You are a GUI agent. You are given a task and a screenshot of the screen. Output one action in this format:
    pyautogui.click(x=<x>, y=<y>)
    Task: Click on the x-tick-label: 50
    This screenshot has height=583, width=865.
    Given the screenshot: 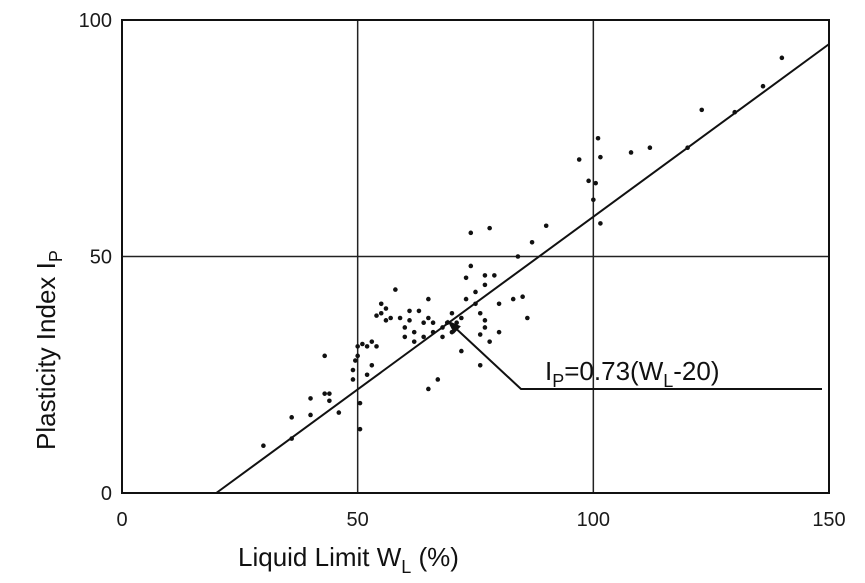 What is the action you would take?
    pyautogui.click(x=358, y=520)
    